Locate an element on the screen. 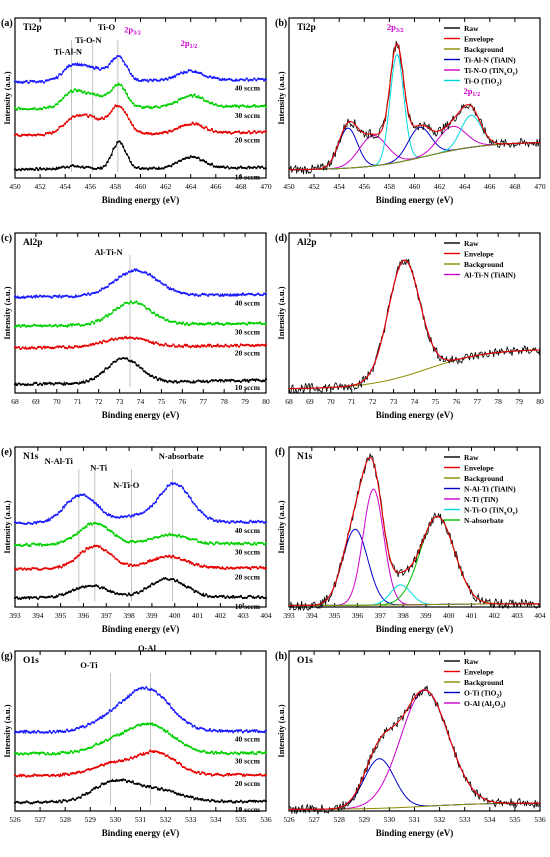  component-curve is located at coordinates (414, 148).